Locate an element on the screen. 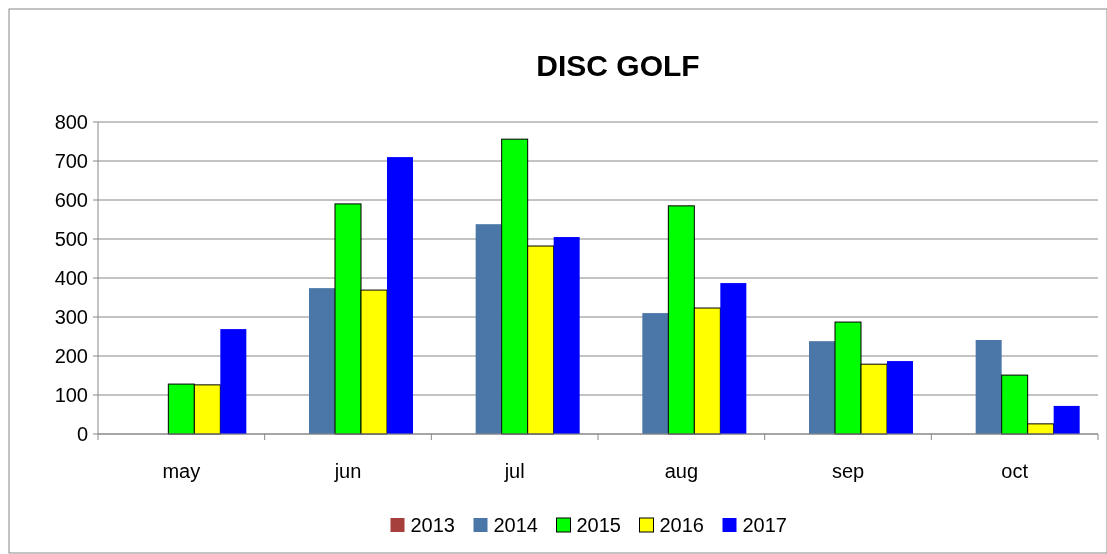 Image resolution: width=1107 pixels, height=554 pixels. x-tick-label: jun is located at coordinates (347, 471).